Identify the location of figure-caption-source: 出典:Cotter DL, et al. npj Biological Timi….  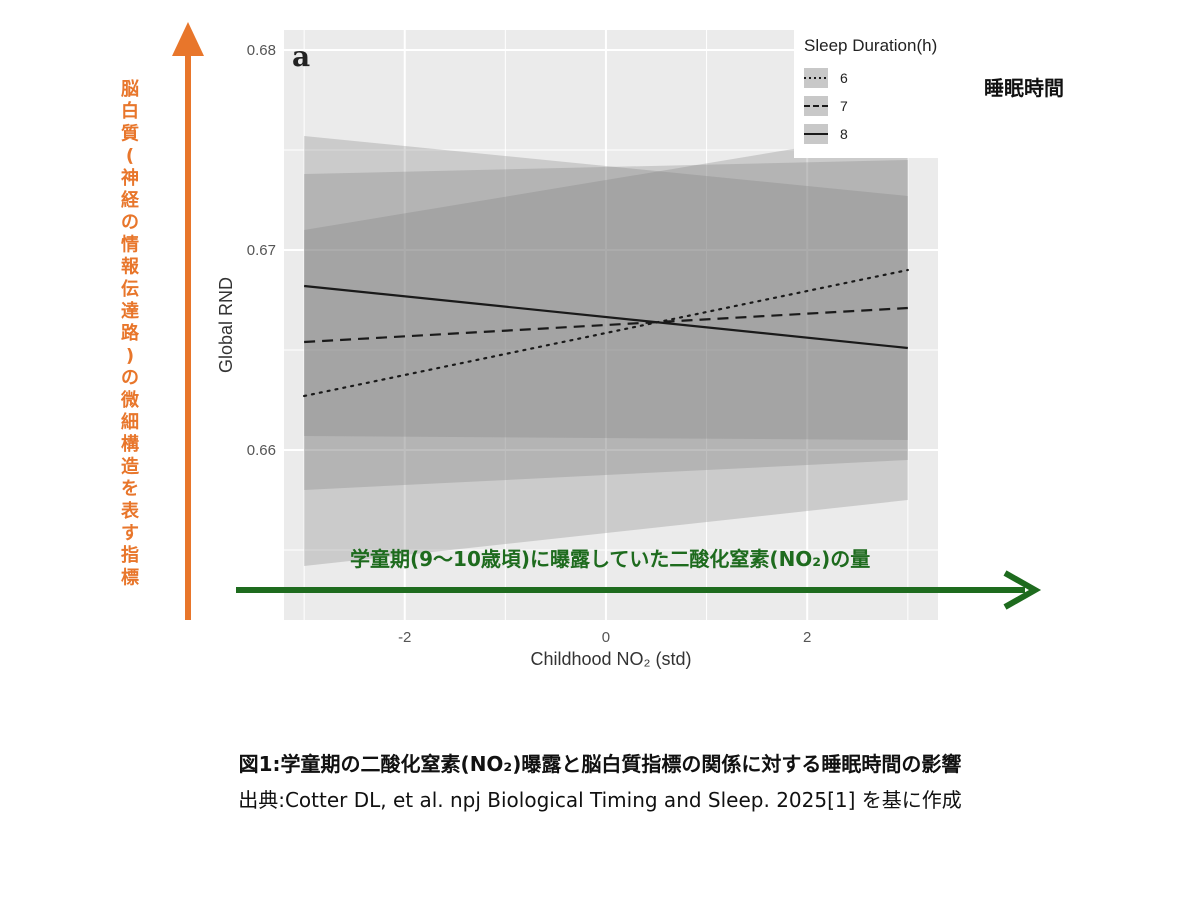
(600, 800).